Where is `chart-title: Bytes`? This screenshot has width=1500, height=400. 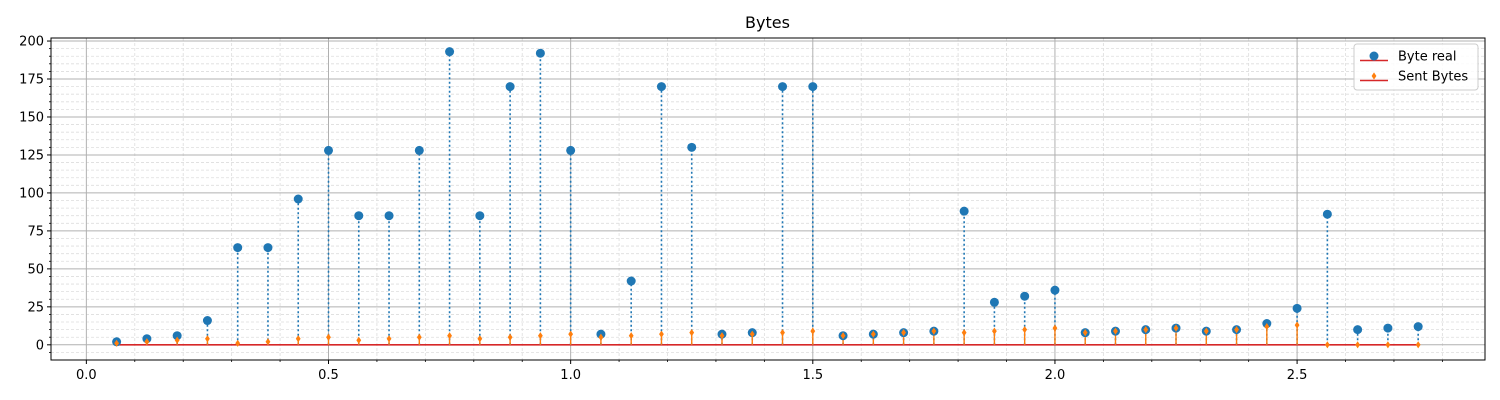
chart-title: Bytes is located at coordinates (767, 22).